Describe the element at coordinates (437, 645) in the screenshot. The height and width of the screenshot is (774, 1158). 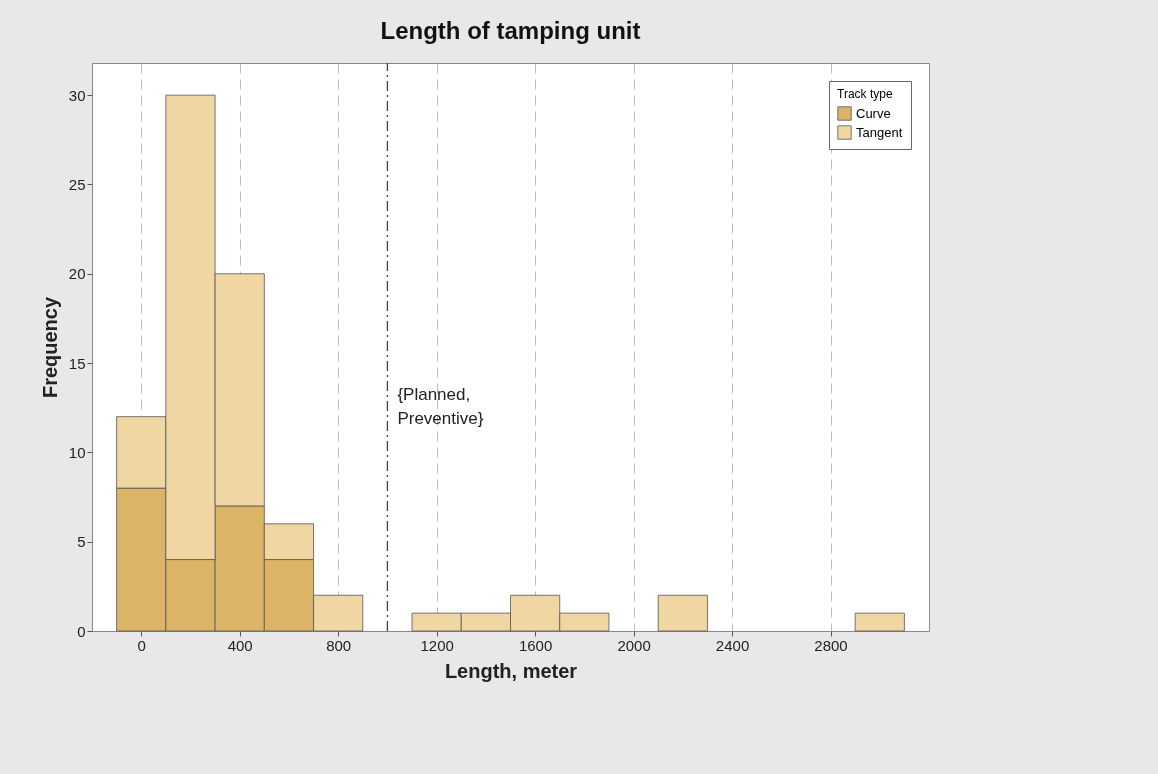
I see `x-tick-label: 1200` at that location.